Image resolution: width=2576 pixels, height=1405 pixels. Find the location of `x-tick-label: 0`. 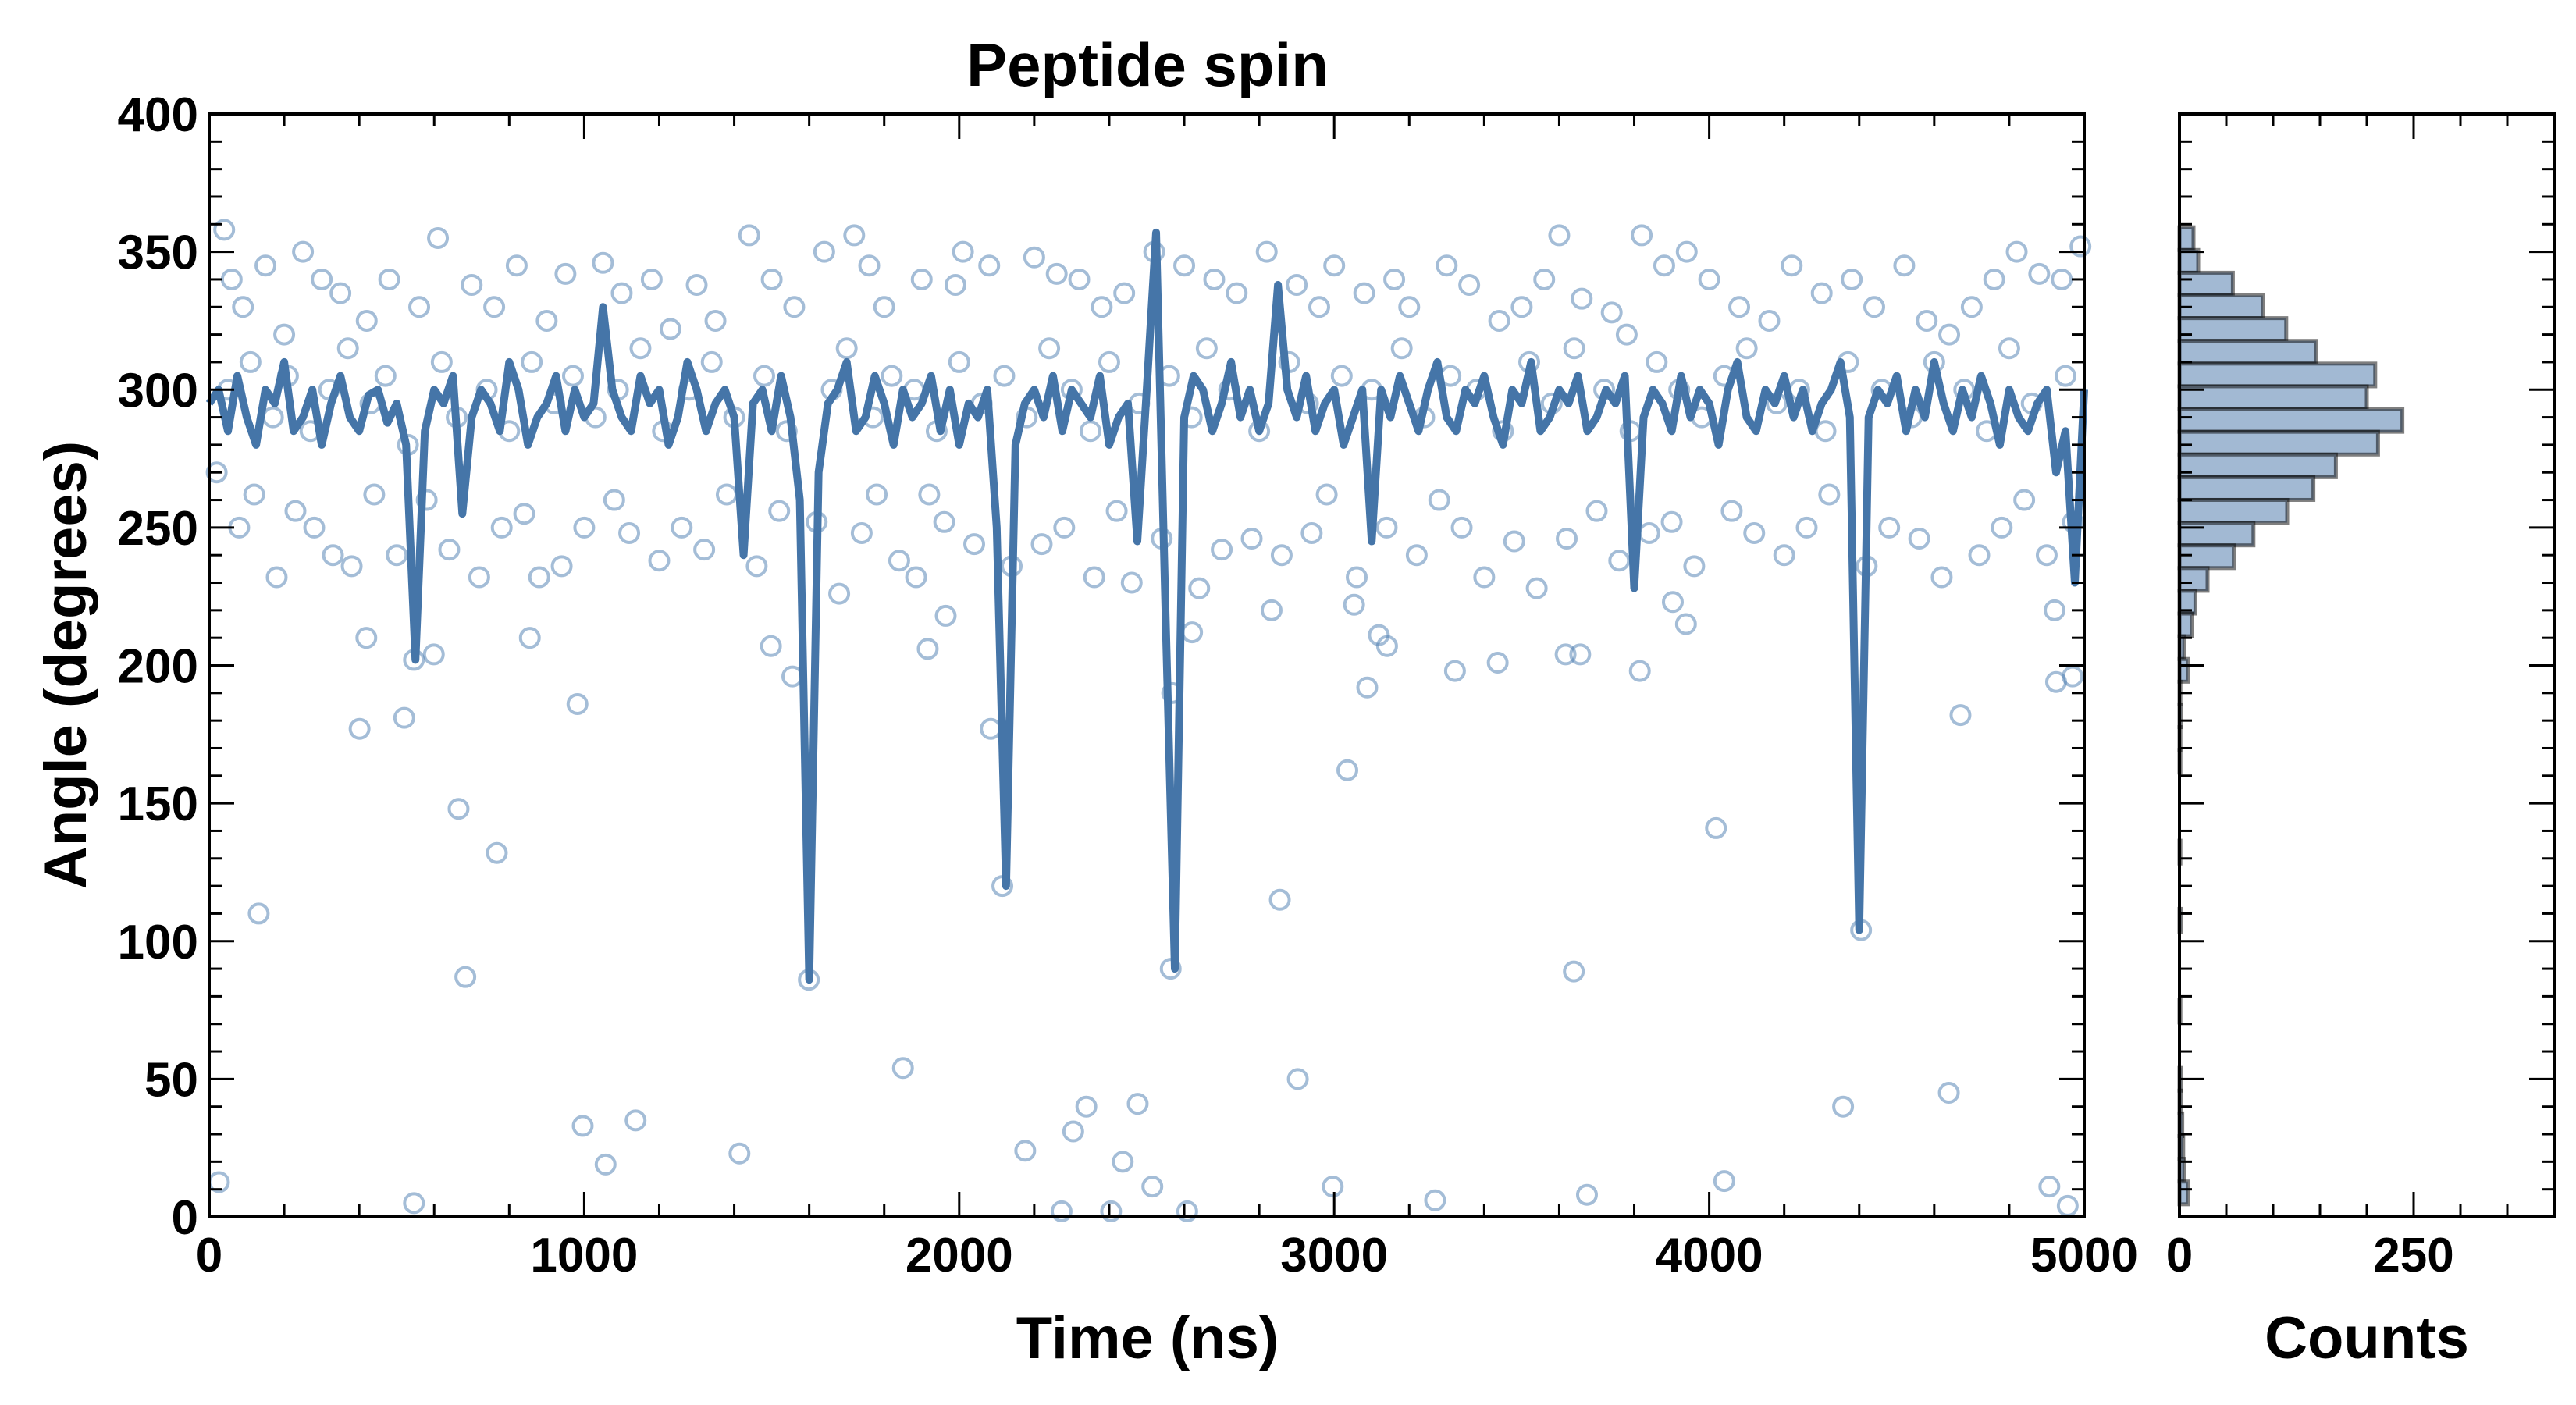

x-tick-label: 0 is located at coordinates (209, 1255).